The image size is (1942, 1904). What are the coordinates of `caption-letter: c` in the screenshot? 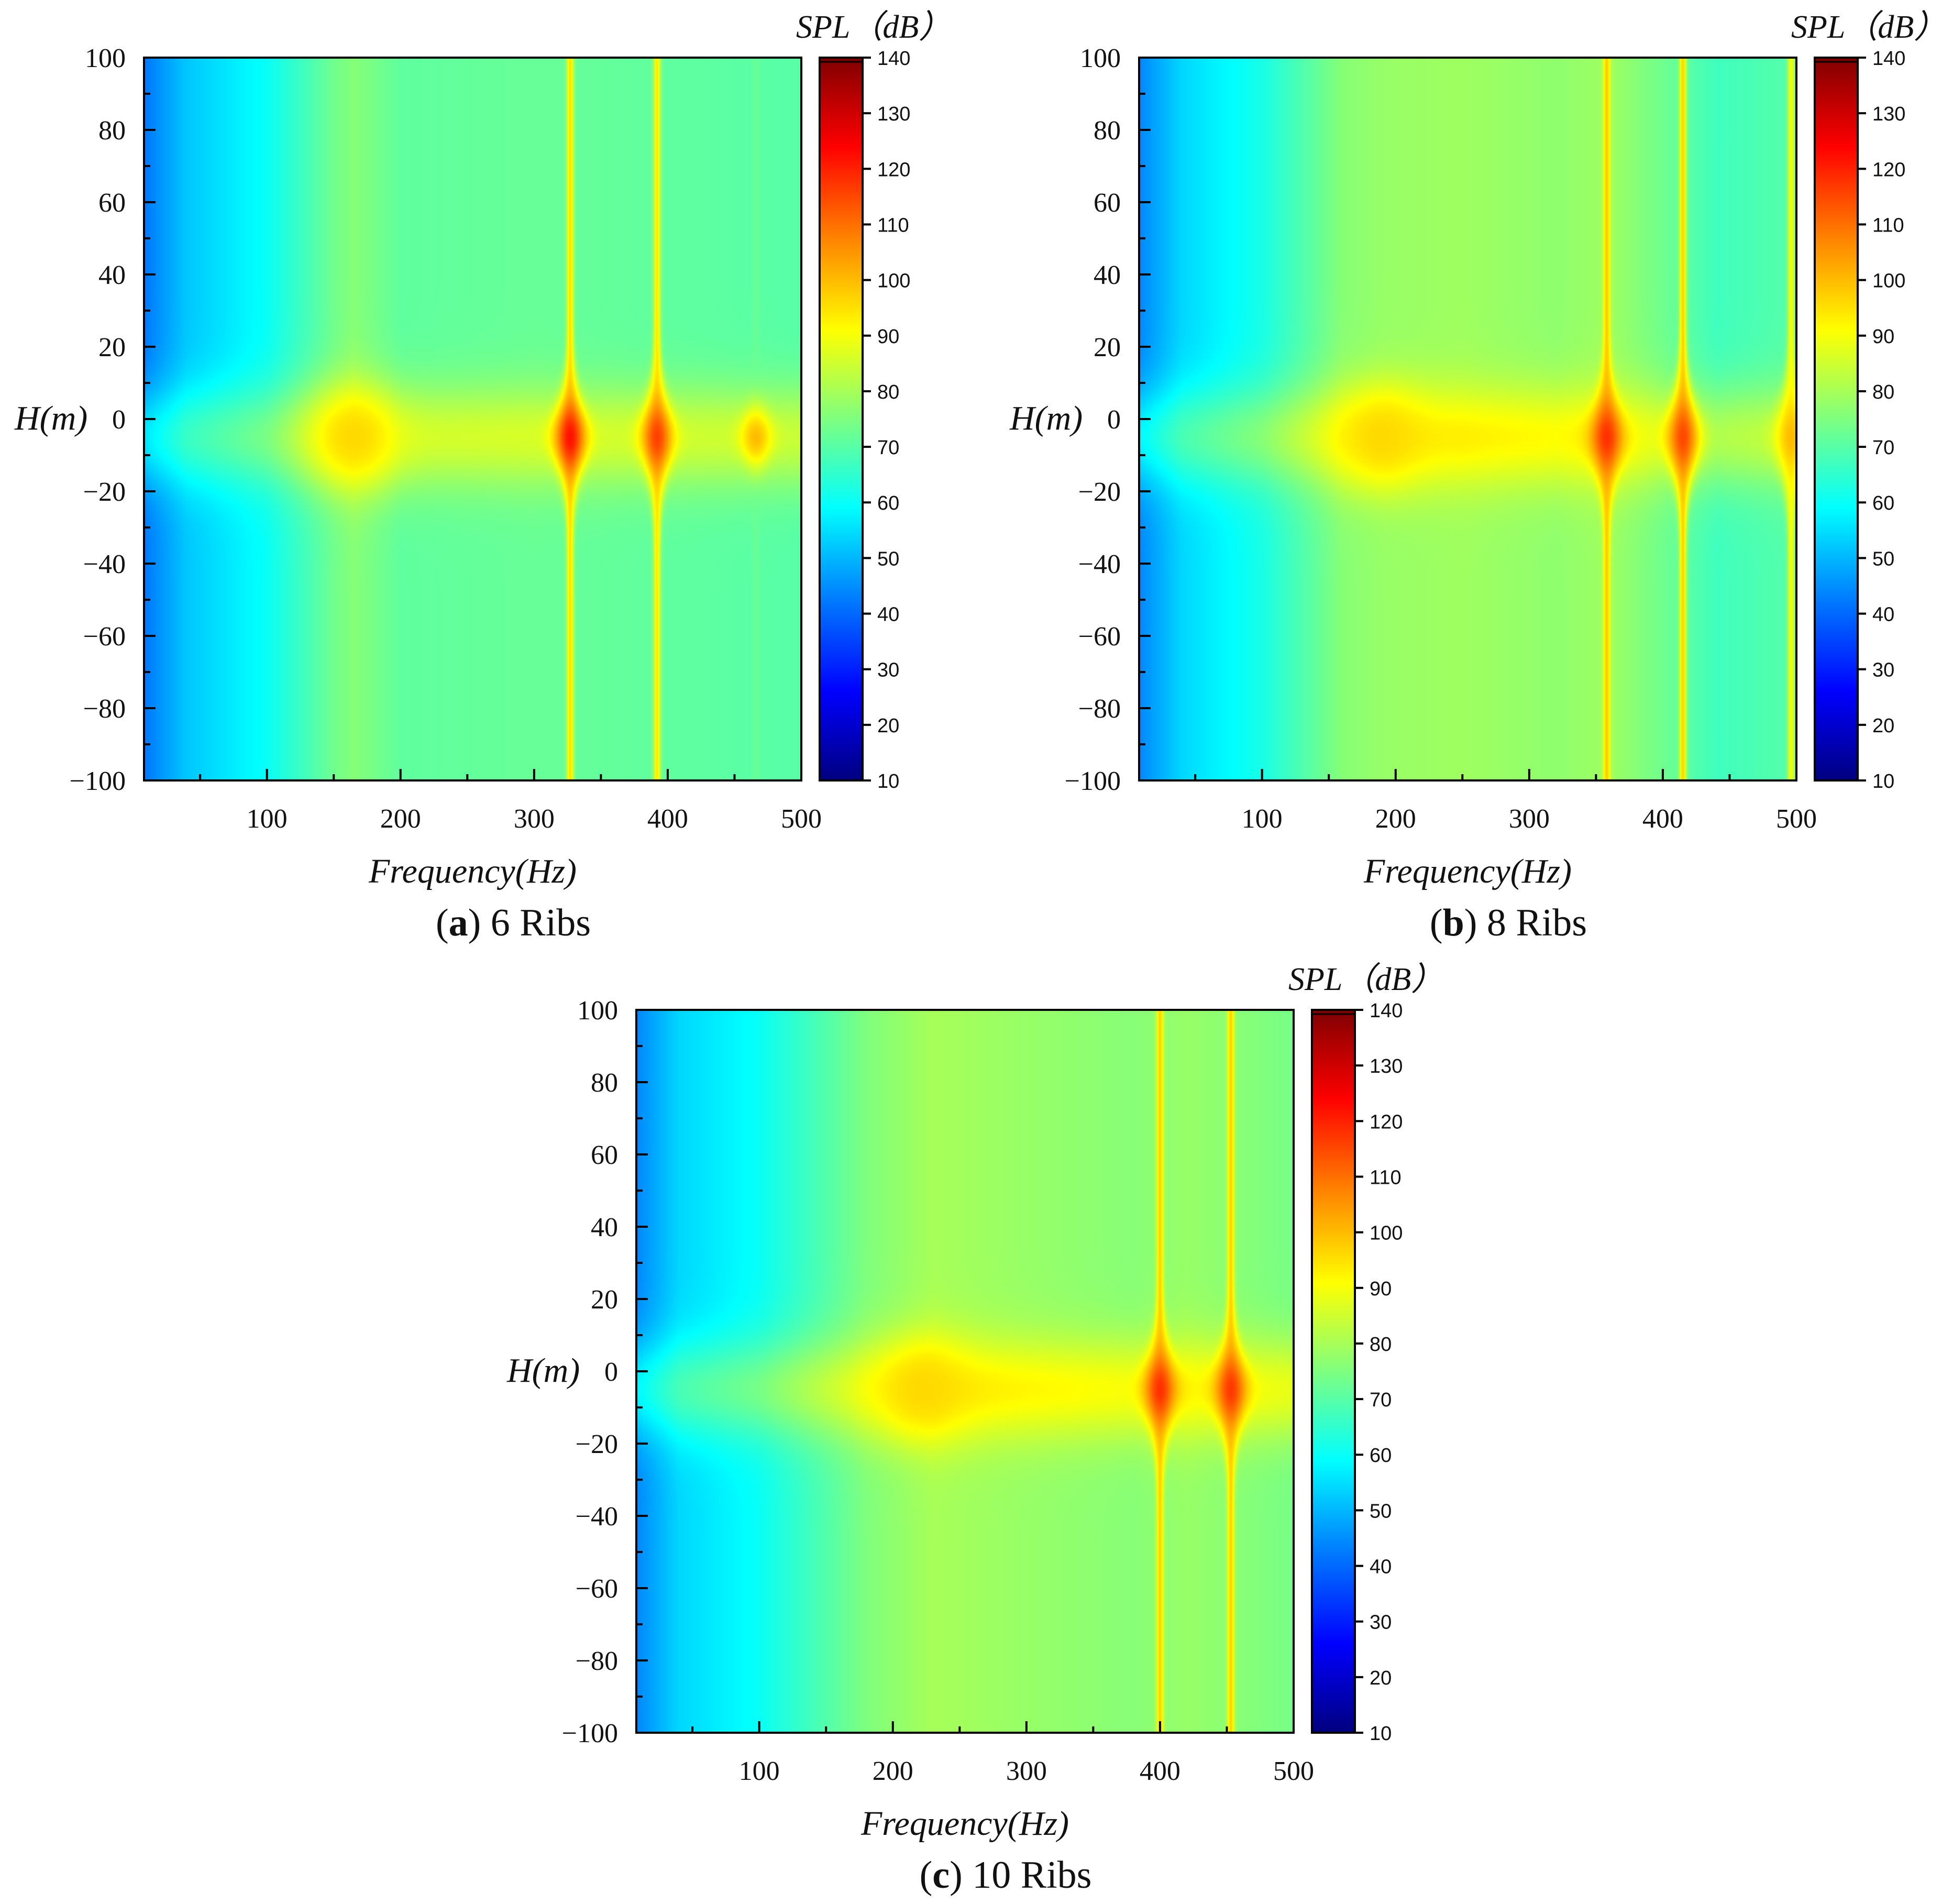 It's located at (941, 1875).